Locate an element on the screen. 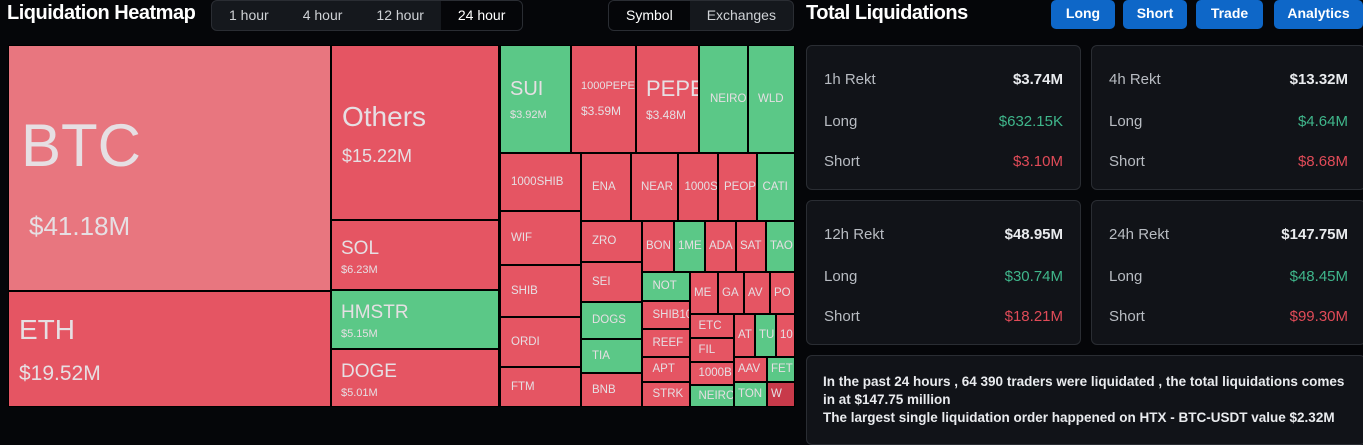 The height and width of the screenshot is (445, 1363). cell-label: PO is located at coordinates (782, 292).